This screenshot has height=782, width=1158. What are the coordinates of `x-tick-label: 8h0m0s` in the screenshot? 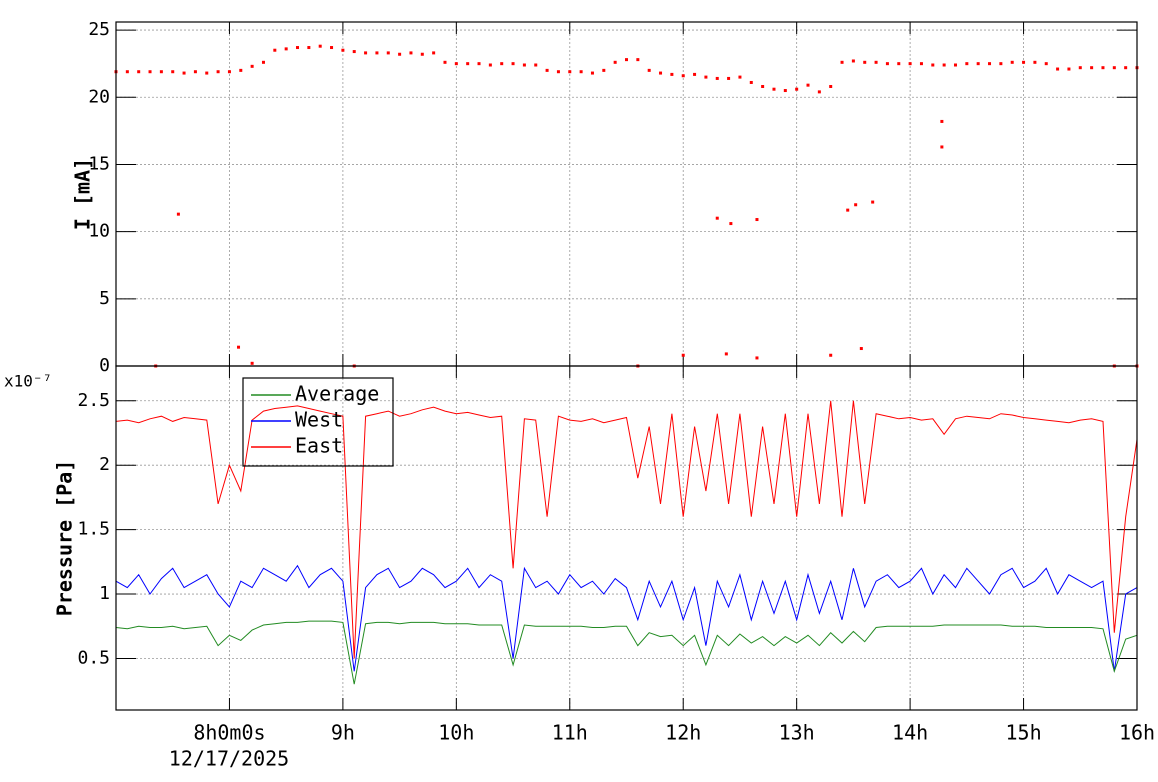 It's located at (229, 733).